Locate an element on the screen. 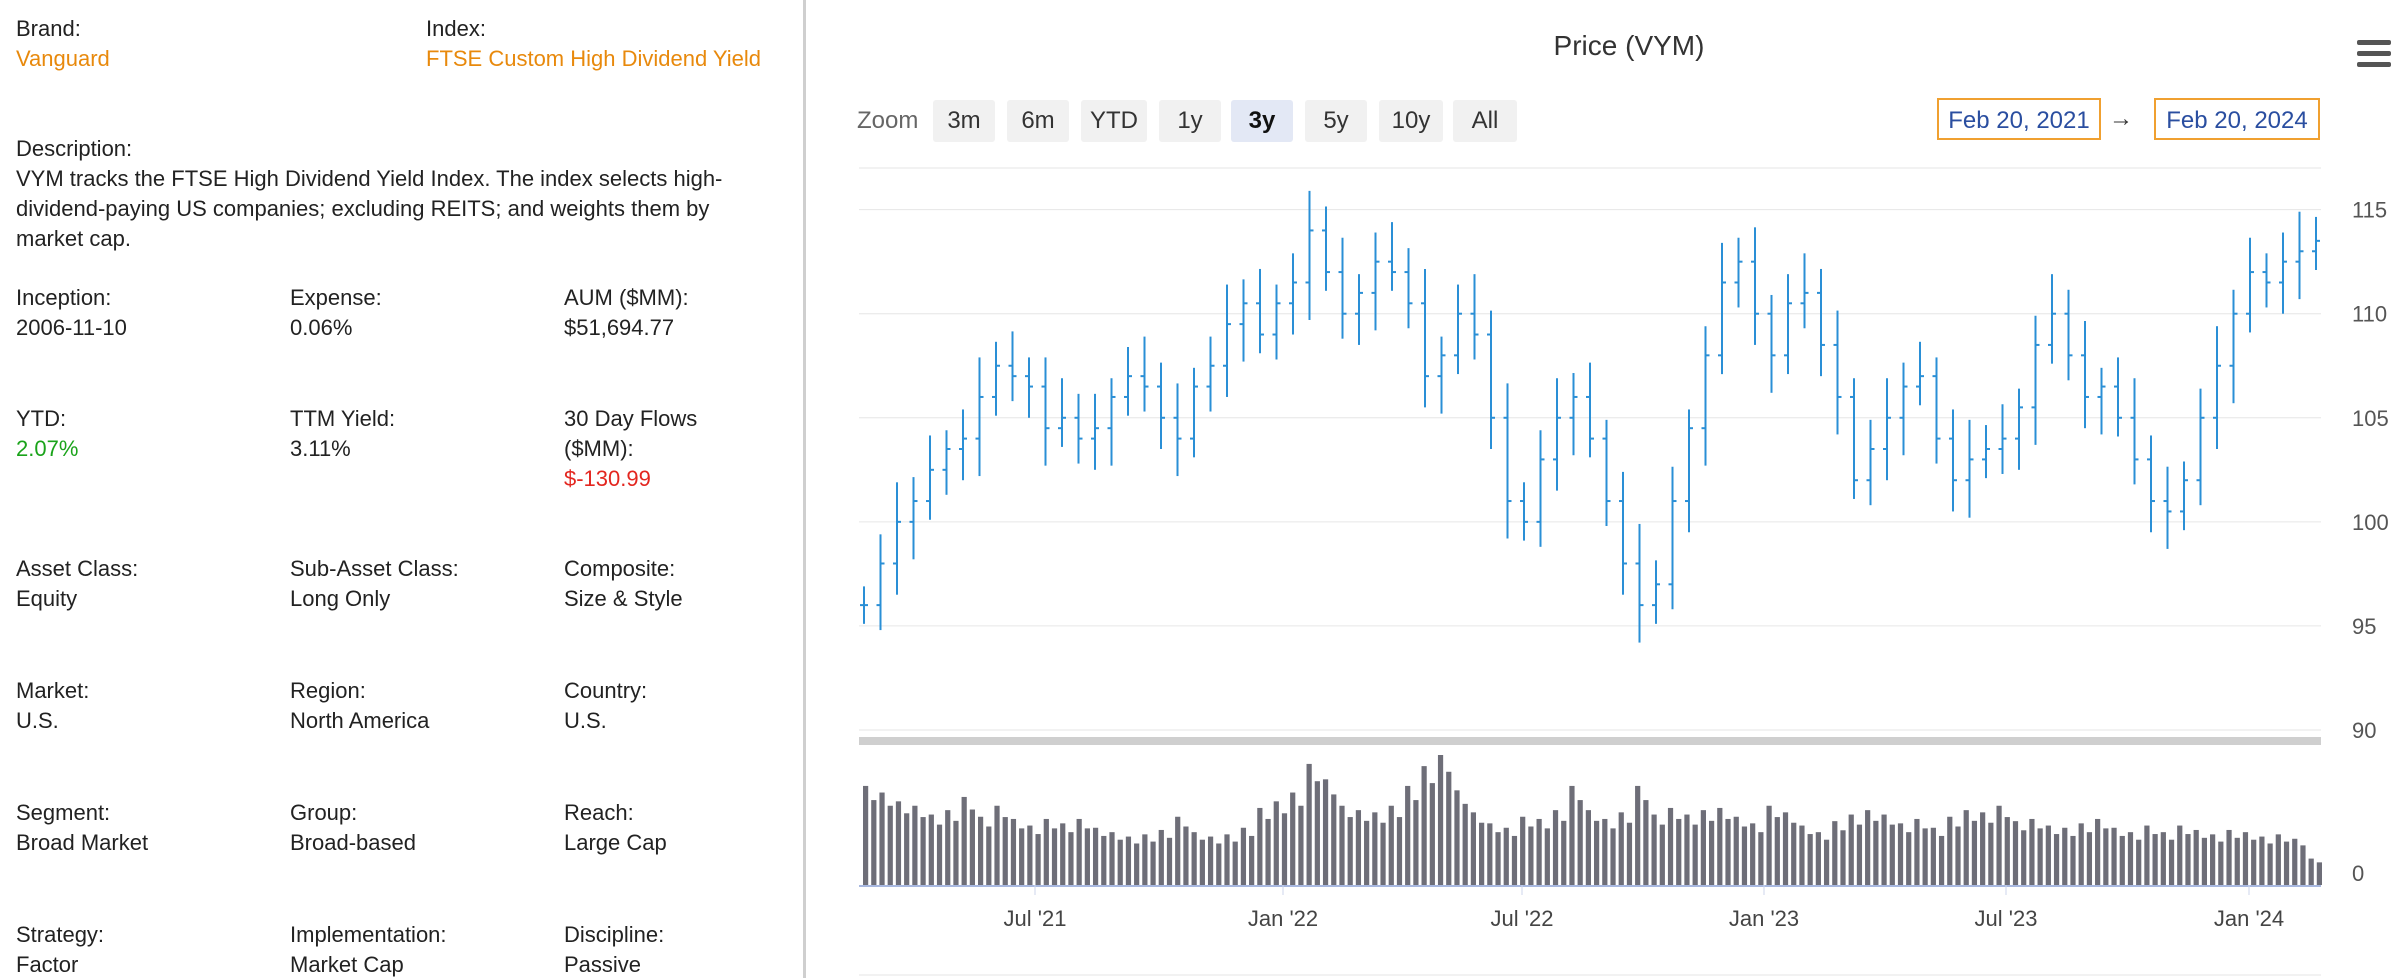  expense-field: Expense: 0.06% is located at coordinates (420, 313).